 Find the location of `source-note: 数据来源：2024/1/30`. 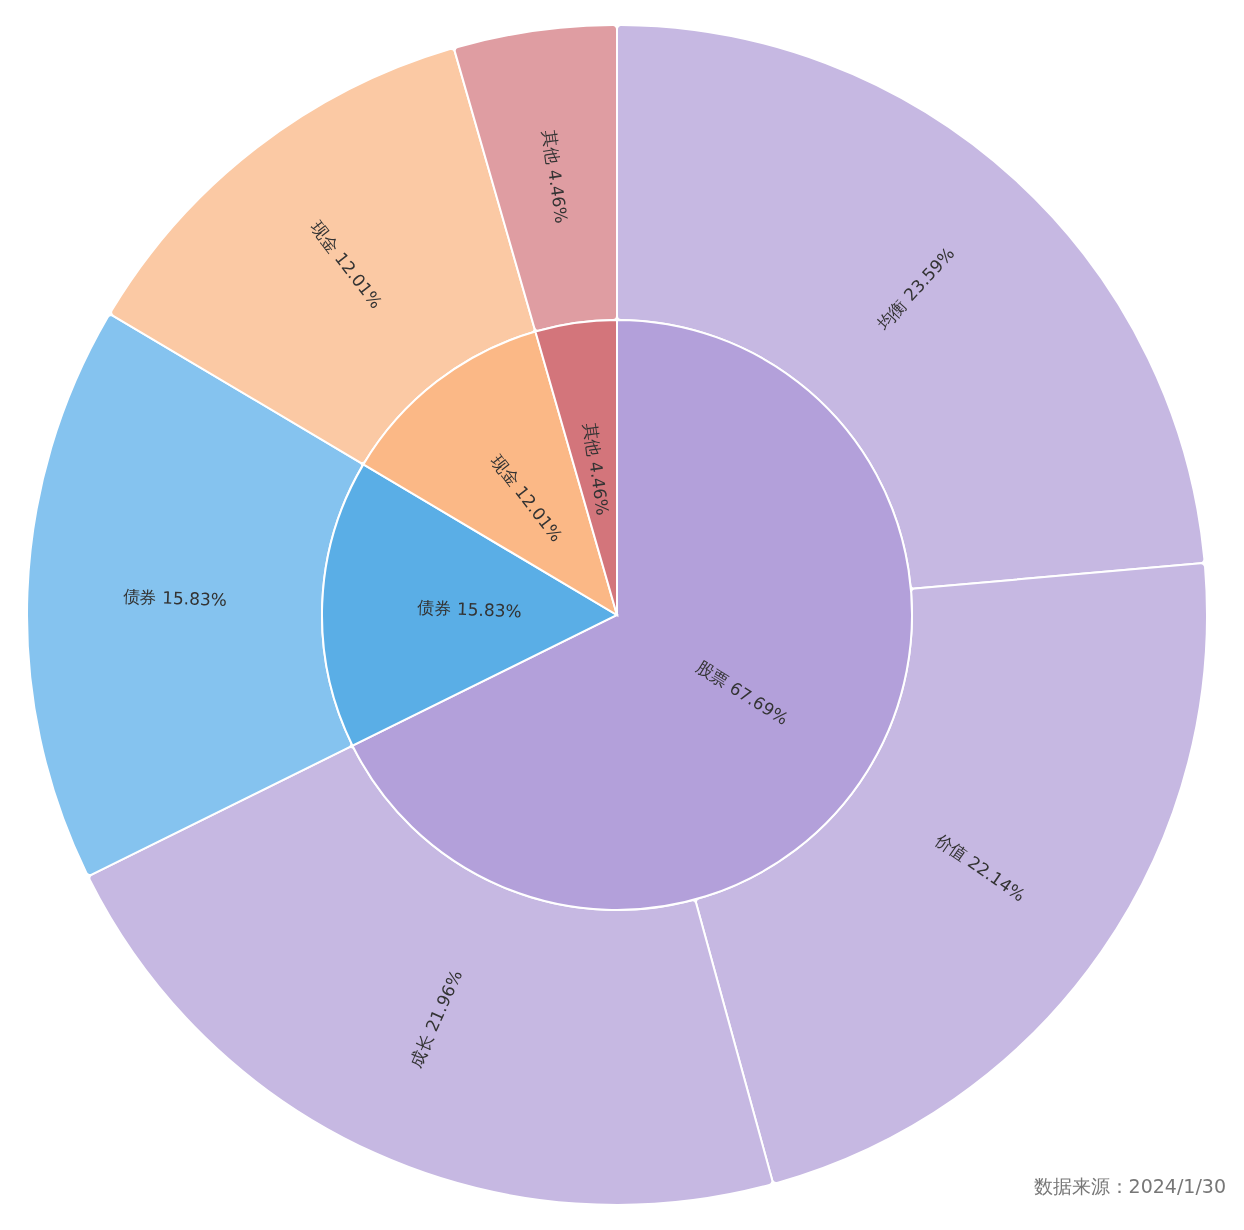

source-note: 数据来源：2024/1/30 is located at coordinates (1129, 1186).